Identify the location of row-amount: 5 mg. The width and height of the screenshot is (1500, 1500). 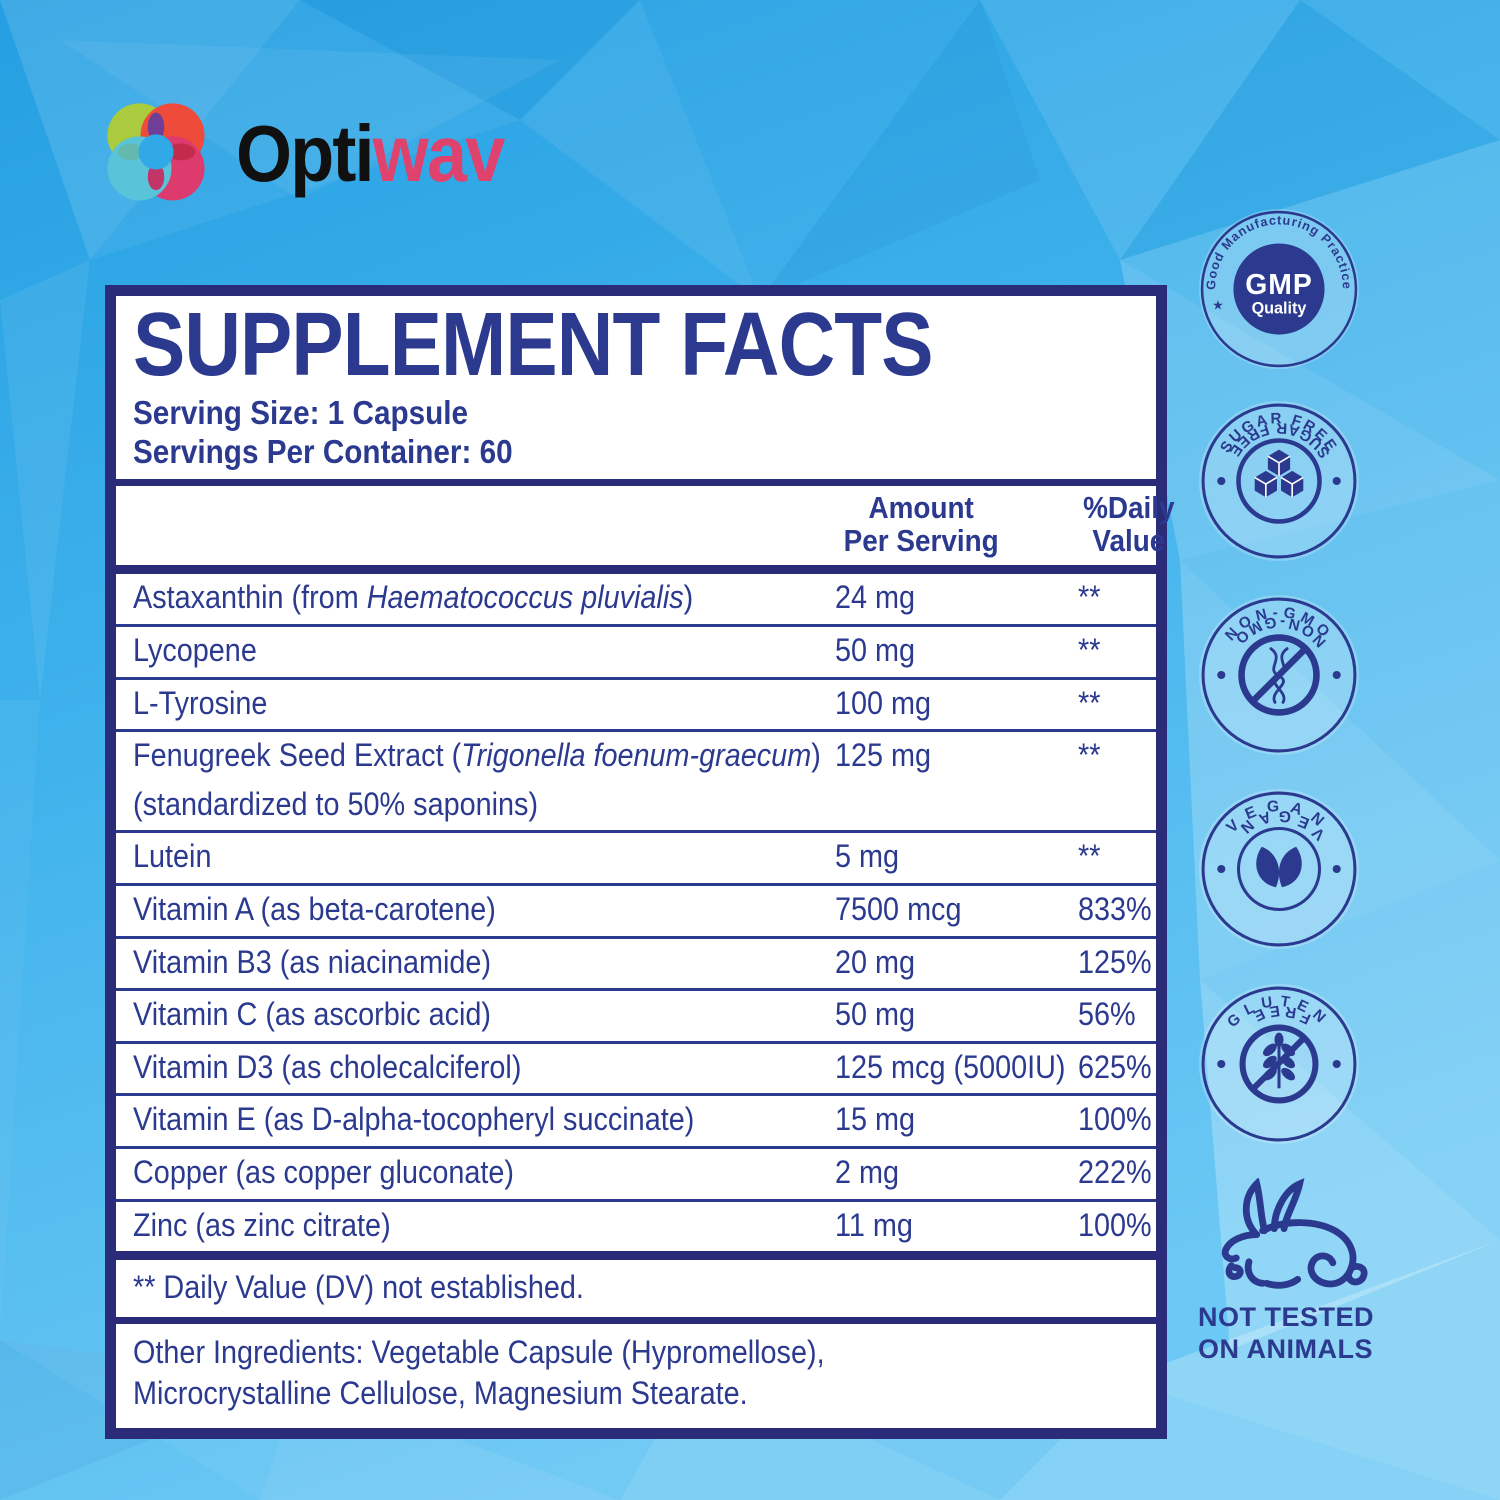
(867, 856).